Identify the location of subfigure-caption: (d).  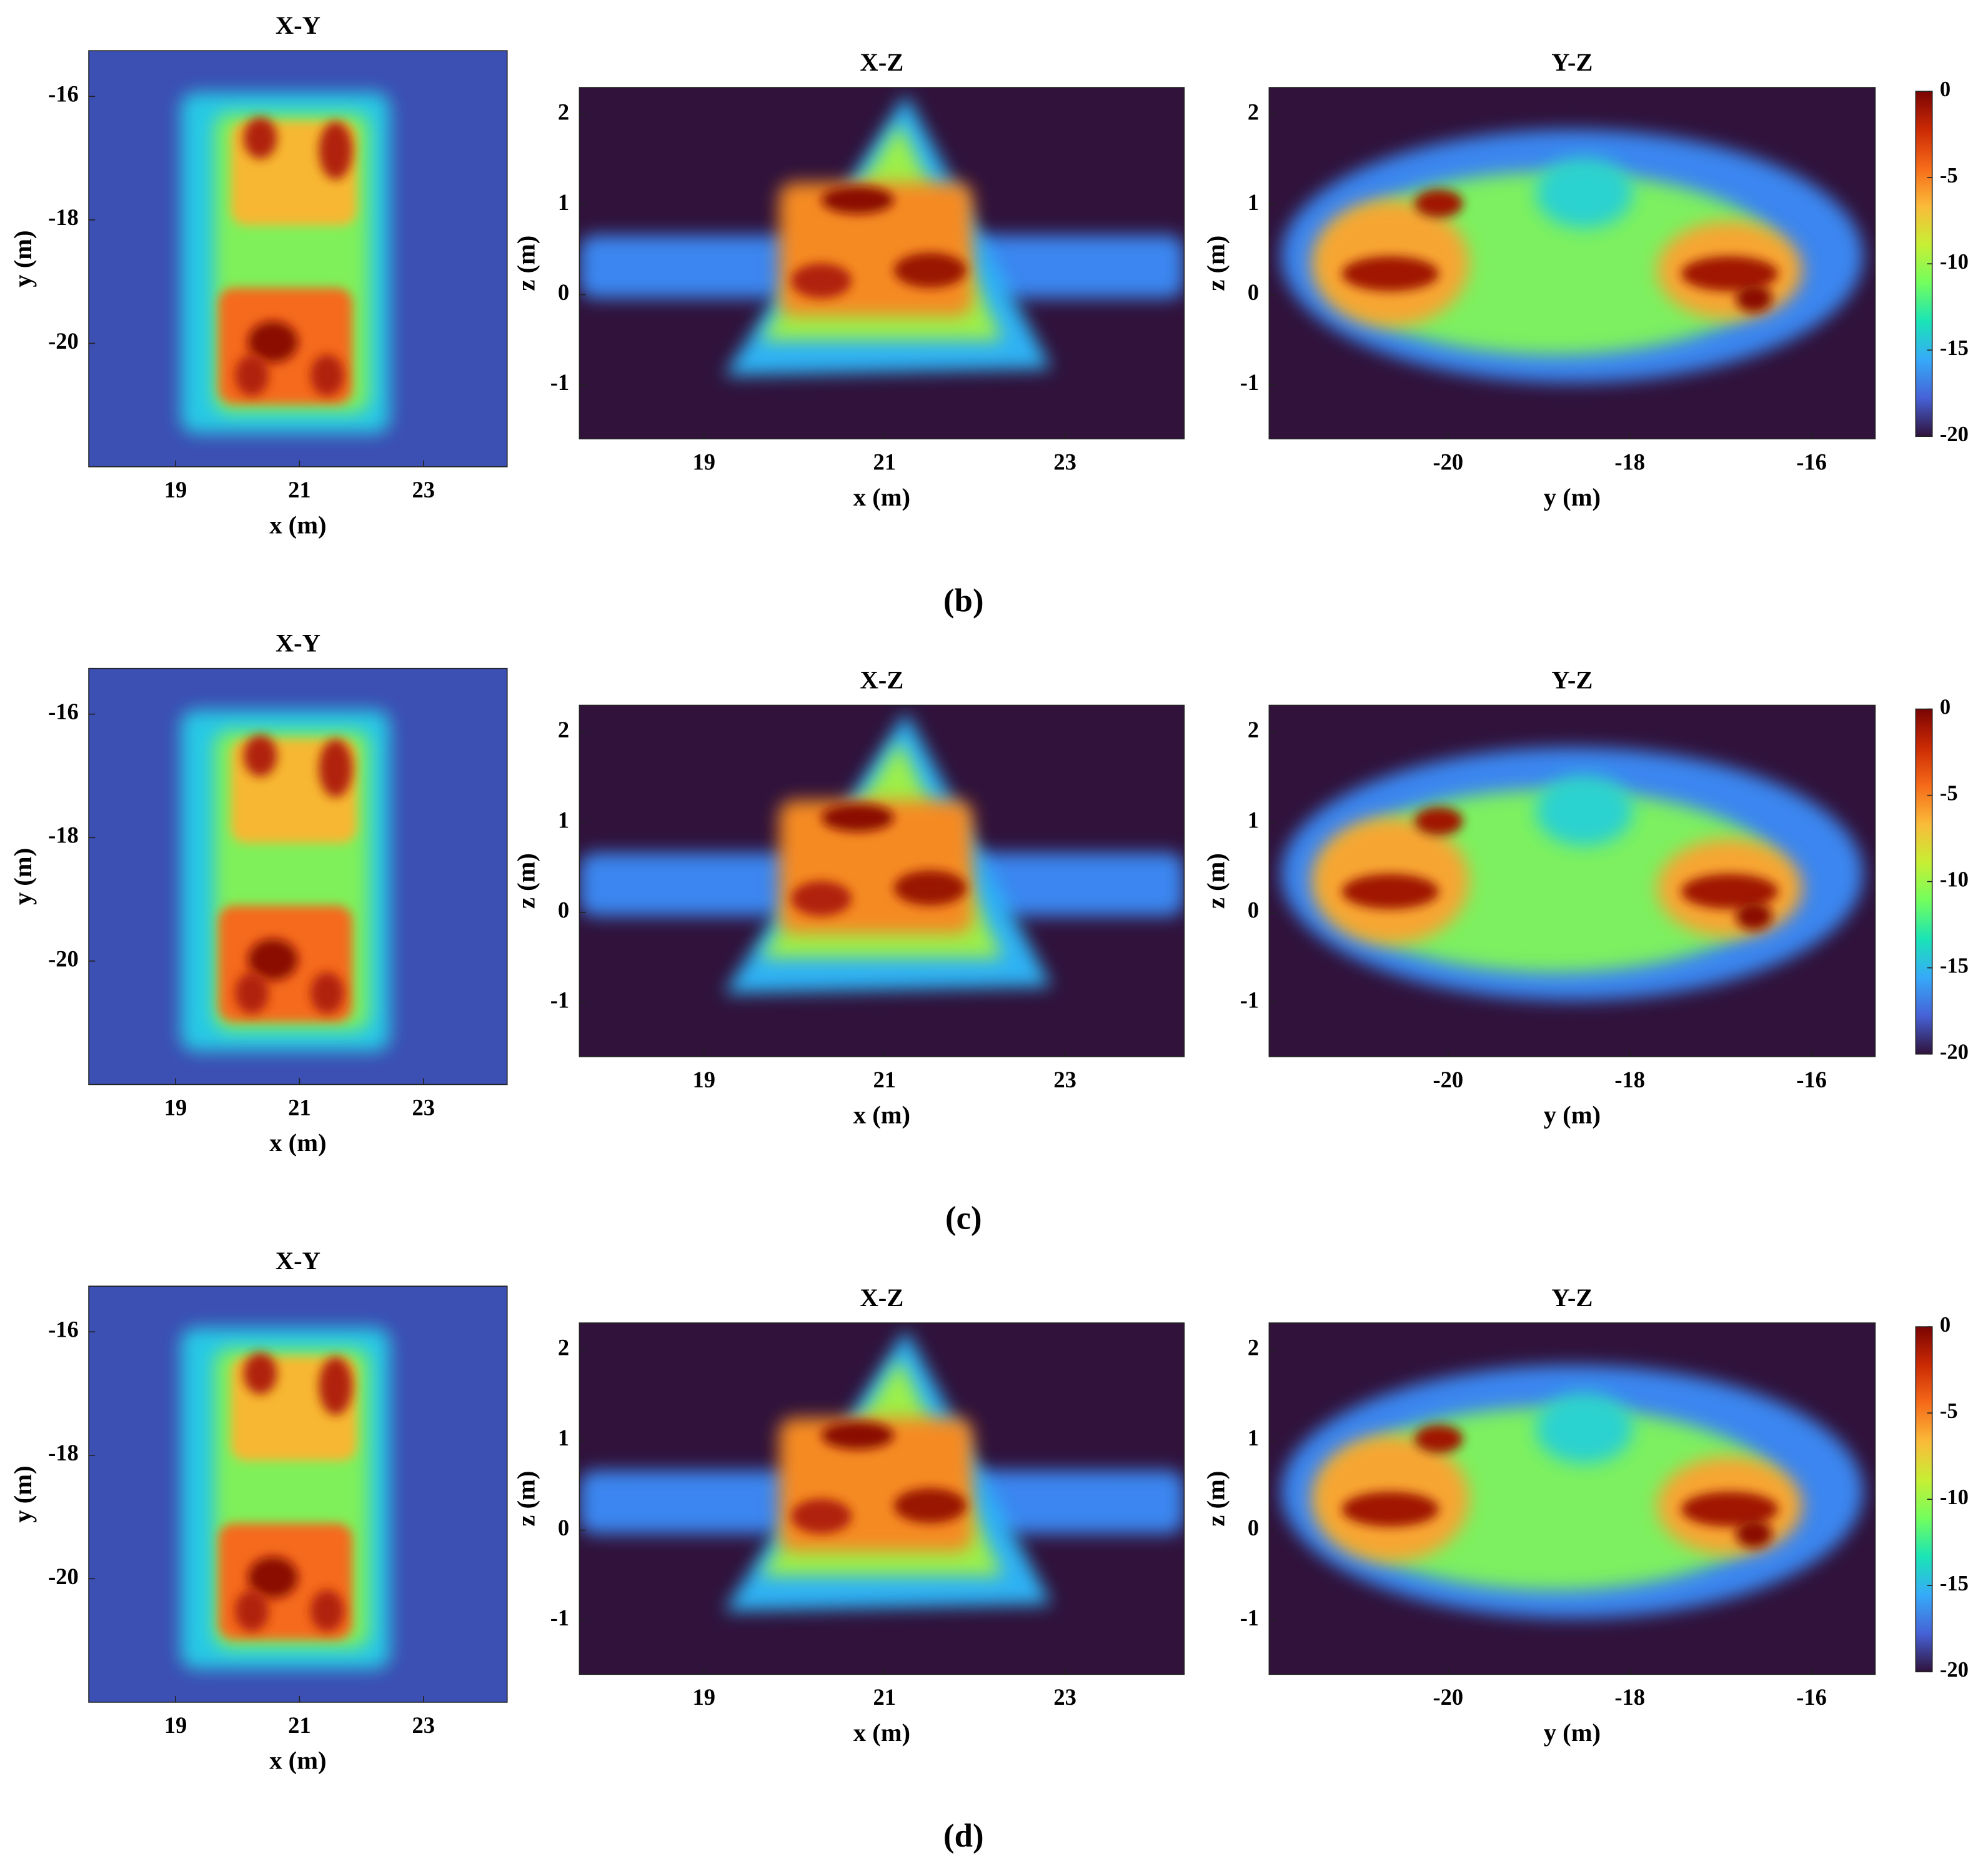
(963, 1836).